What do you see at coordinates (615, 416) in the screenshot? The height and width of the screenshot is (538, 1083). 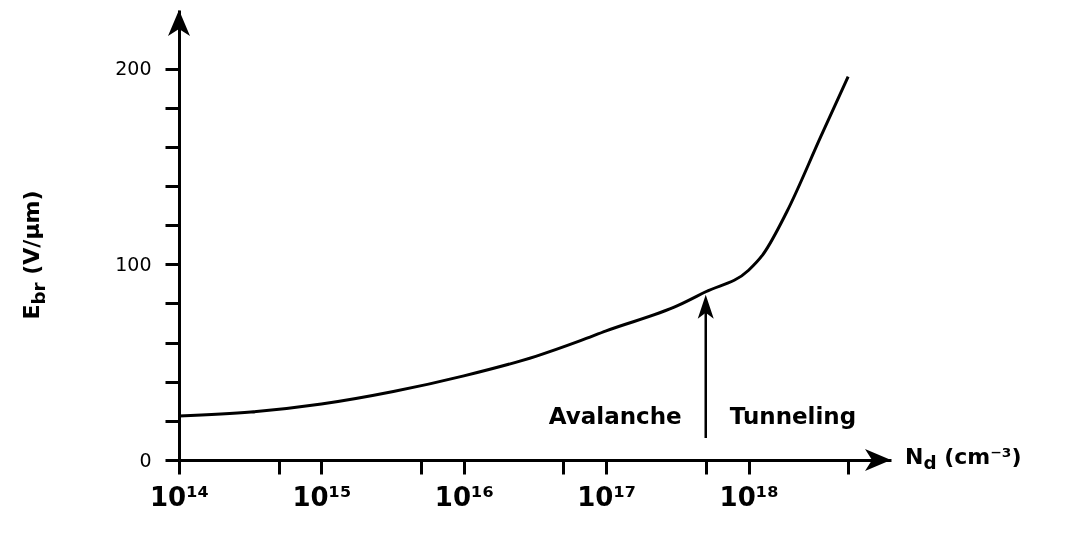 I see `annotation: Avalanche` at bounding box center [615, 416].